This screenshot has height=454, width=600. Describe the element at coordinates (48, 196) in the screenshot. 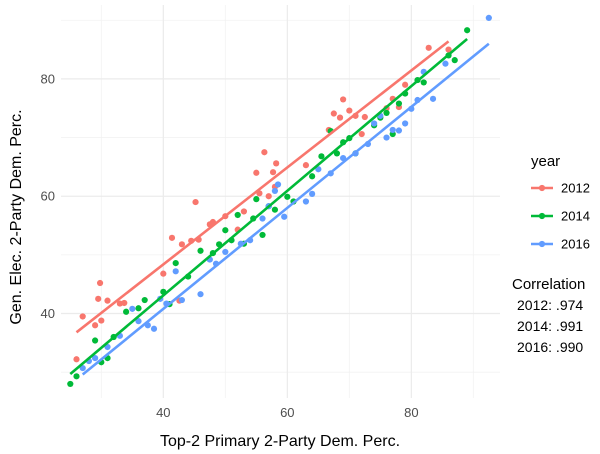

I see `y-tick-label: 60` at that location.